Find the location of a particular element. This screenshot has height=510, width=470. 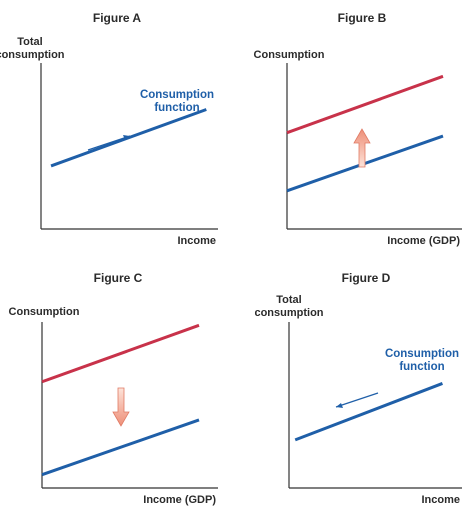

figure-d-ylabel-line1: Total is located at coordinates (288, 300).